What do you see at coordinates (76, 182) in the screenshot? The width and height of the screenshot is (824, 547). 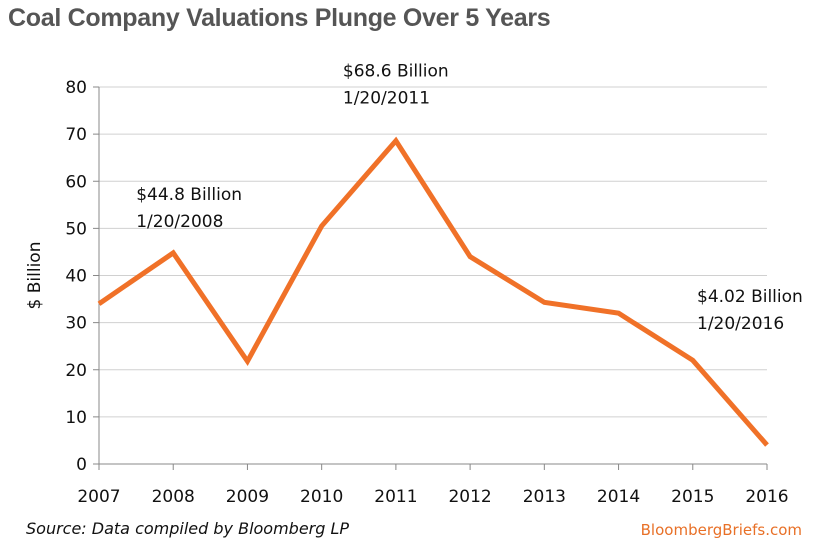 I see `y-tick-label-60: 60` at bounding box center [76, 182].